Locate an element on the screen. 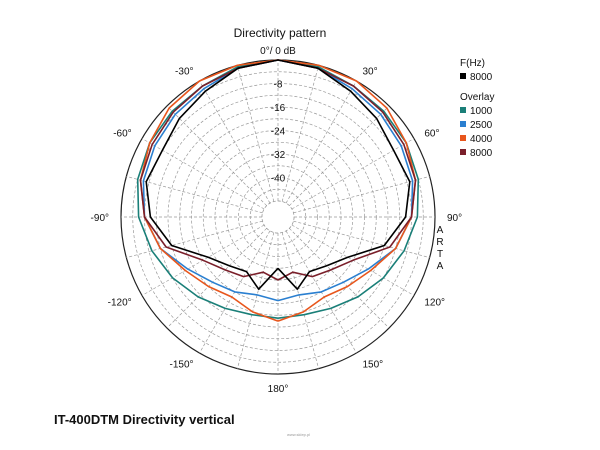 The height and width of the screenshot is (450, 600). legend: F(Hz) 8000 Overlay 1000 2500 4000 8000 is located at coordinates (477, 108).